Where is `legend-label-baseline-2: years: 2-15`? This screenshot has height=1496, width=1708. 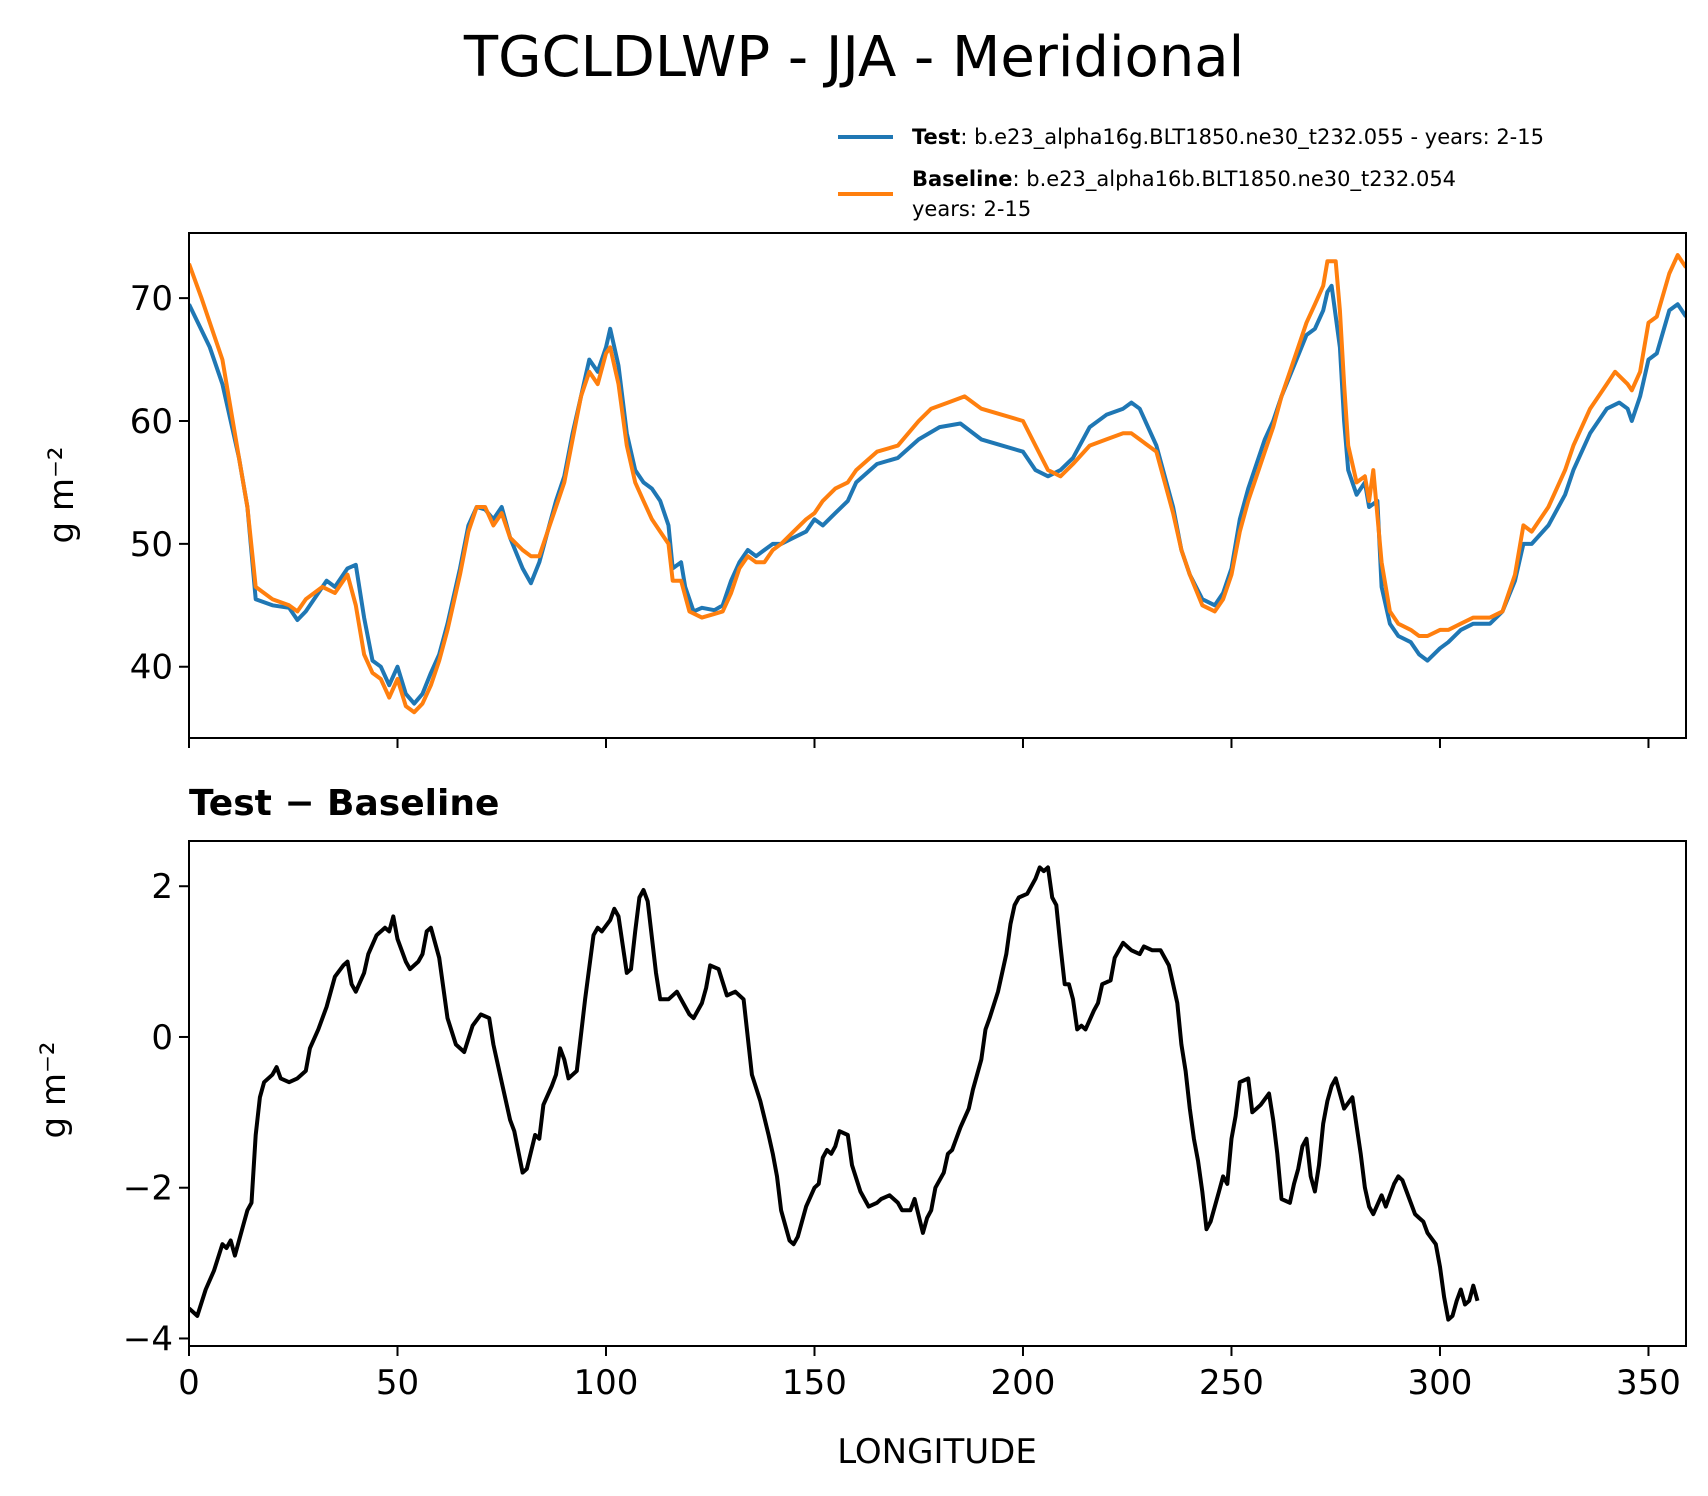 legend-label-baseline-2: years: 2-15 is located at coordinates (971, 209).